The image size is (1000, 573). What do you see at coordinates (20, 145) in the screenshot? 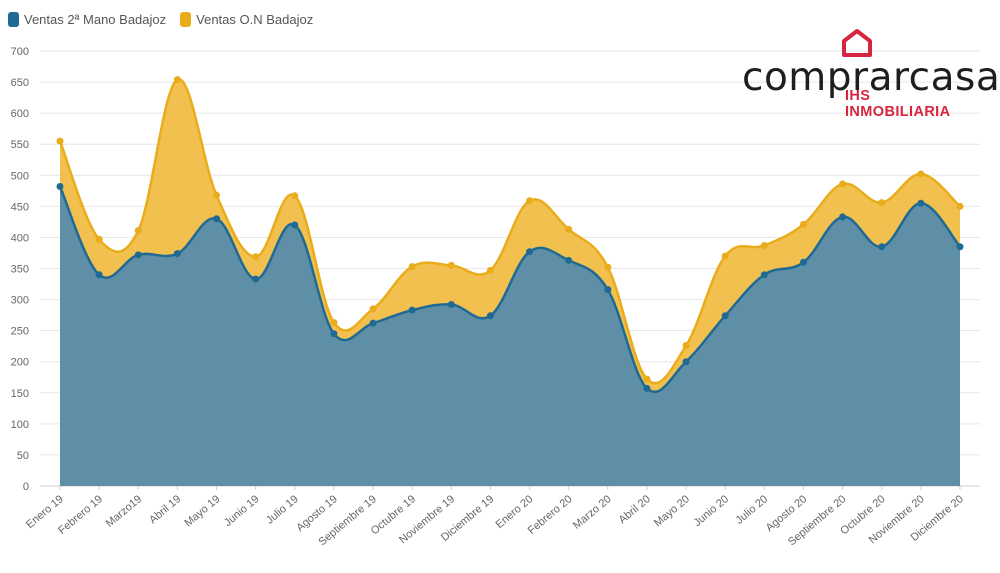
I see `y-tick-label: 550` at bounding box center [20, 145].